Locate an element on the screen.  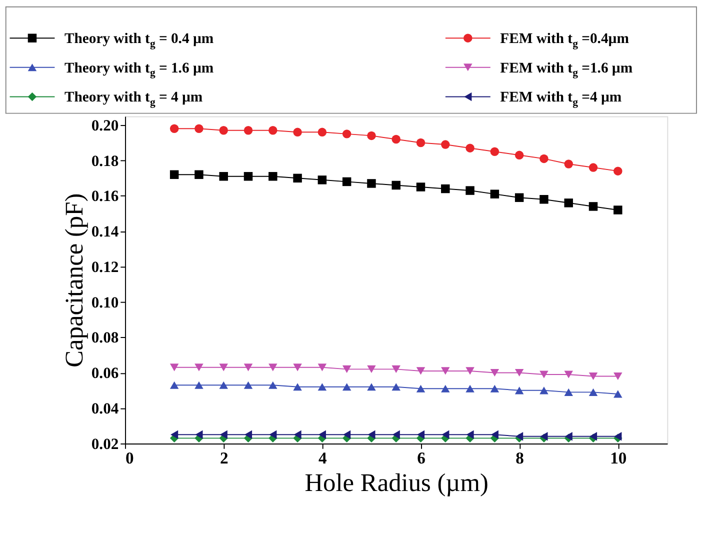
x-tick-label: 0 is located at coordinates (130, 458).